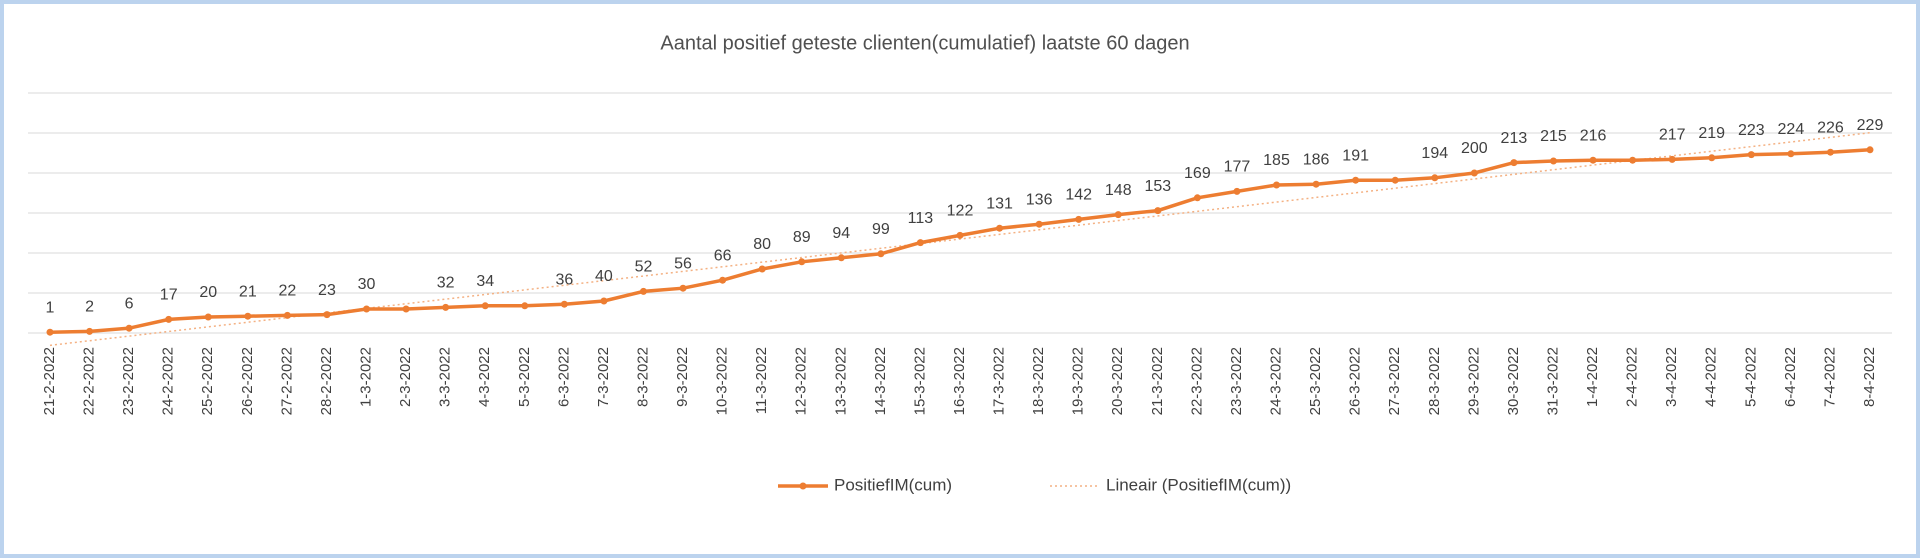 This screenshot has width=1920, height=558. I want to click on x-tick-label: 11-3-2022, so click(761, 380).